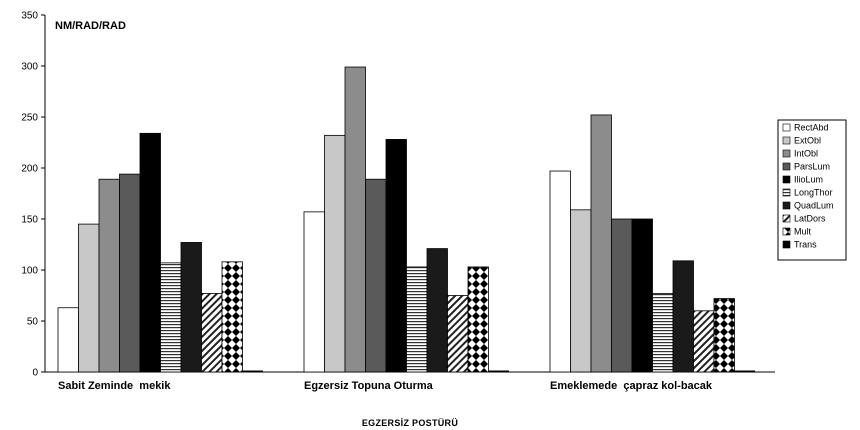  I want to click on y-tick-label: 200, so click(29, 169).